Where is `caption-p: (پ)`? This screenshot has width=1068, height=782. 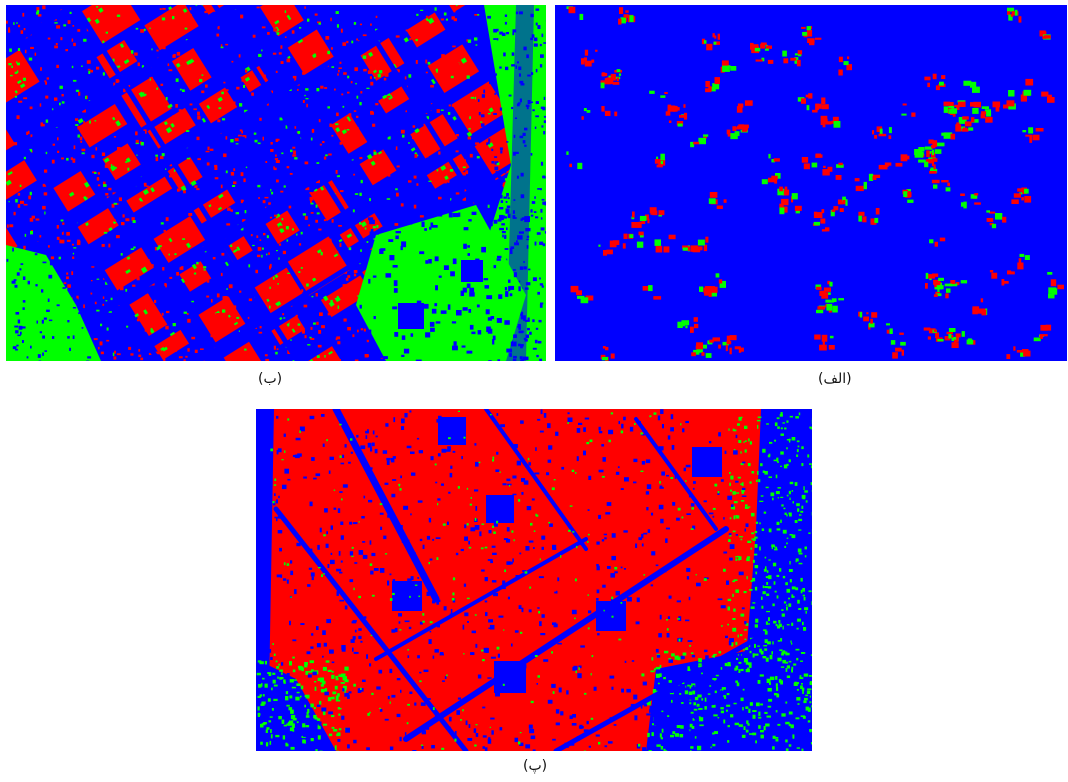
caption-p: (پ) is located at coordinates (535, 766).